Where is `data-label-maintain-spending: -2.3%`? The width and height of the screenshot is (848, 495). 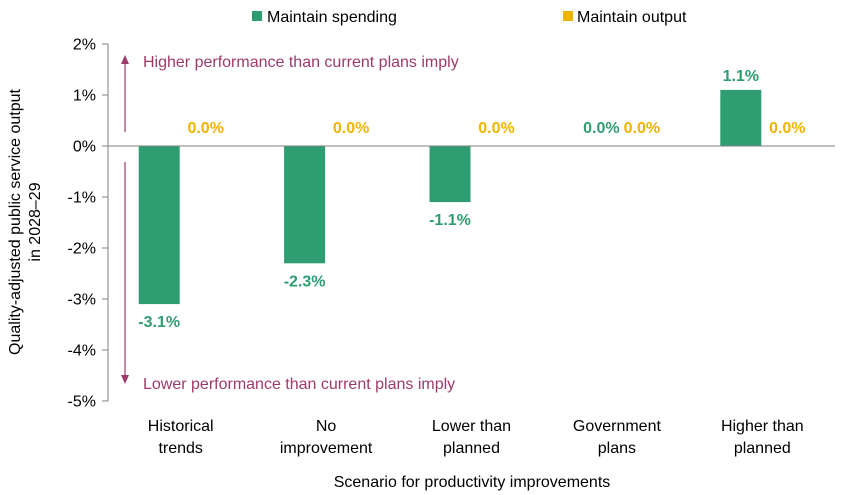
data-label-maintain-spending: -2.3% is located at coordinates (305, 281).